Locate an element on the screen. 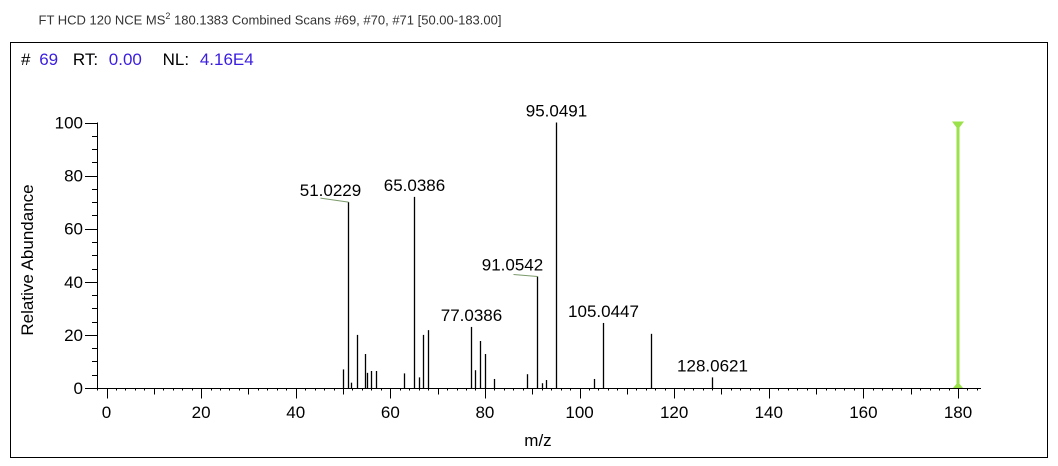  peak-label: 95.0491 is located at coordinates (556, 111).